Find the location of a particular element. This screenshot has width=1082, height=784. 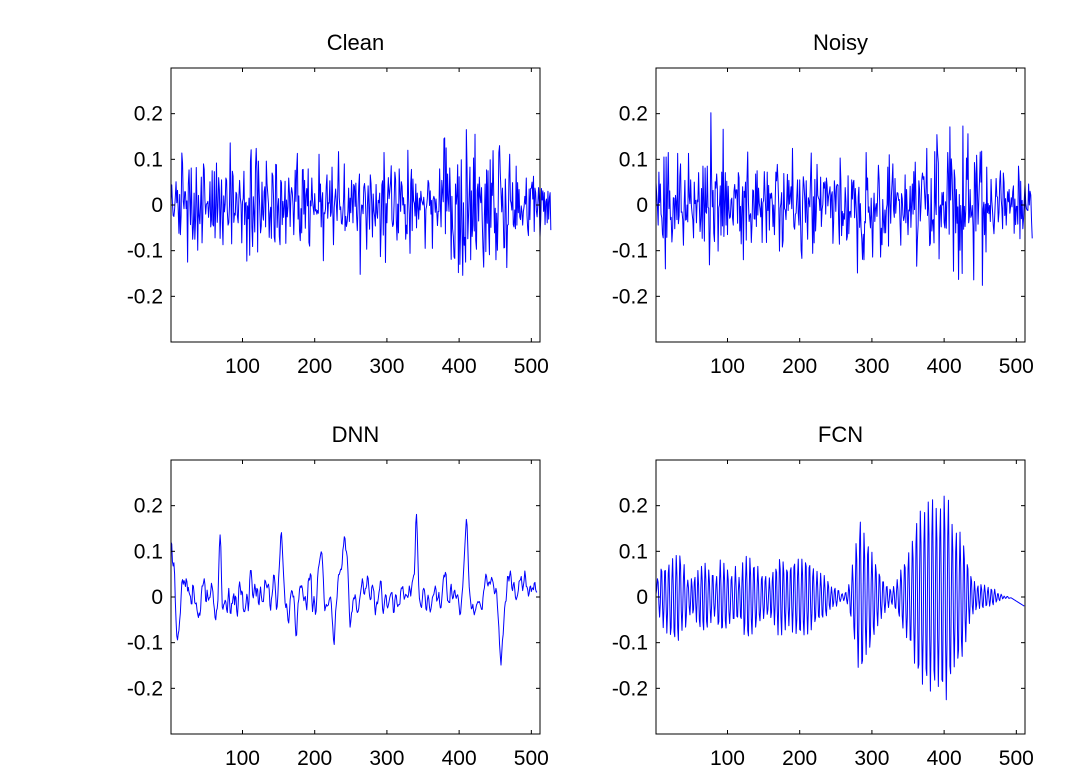

subplot-title: FCN is located at coordinates (840, 434).